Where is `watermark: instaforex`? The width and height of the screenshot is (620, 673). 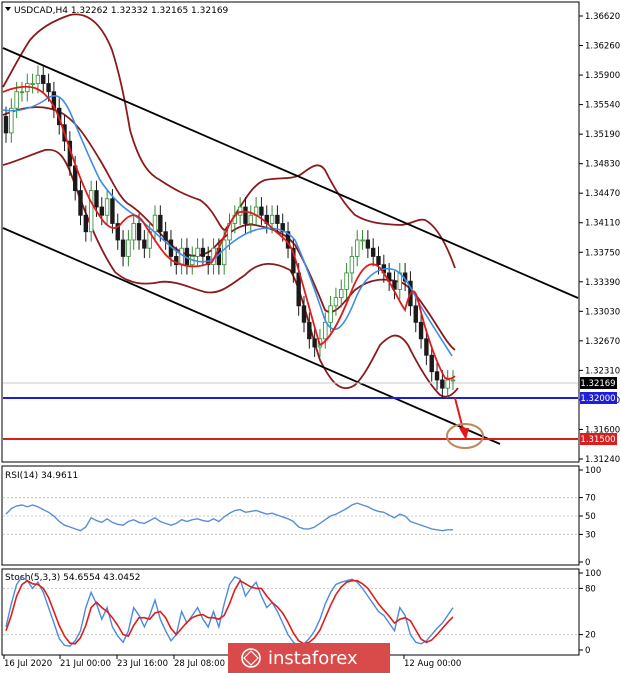
watermark: instaforex is located at coordinates (309, 658).